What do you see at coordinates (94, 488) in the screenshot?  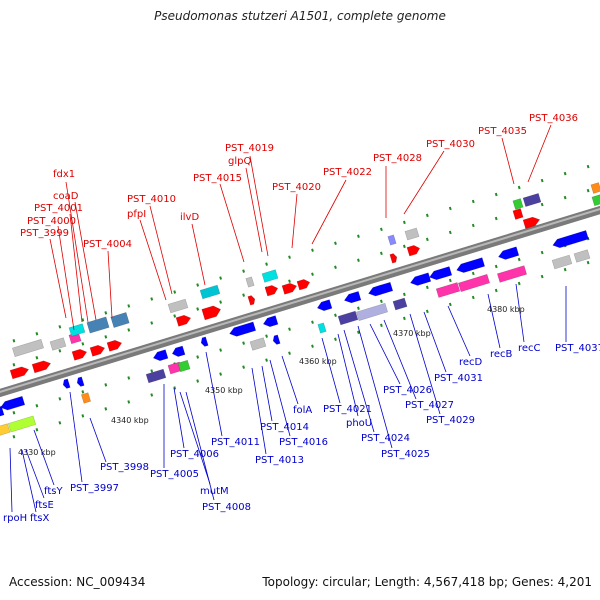 I see `label-PST-3997: PST_3997` at bounding box center [94, 488].